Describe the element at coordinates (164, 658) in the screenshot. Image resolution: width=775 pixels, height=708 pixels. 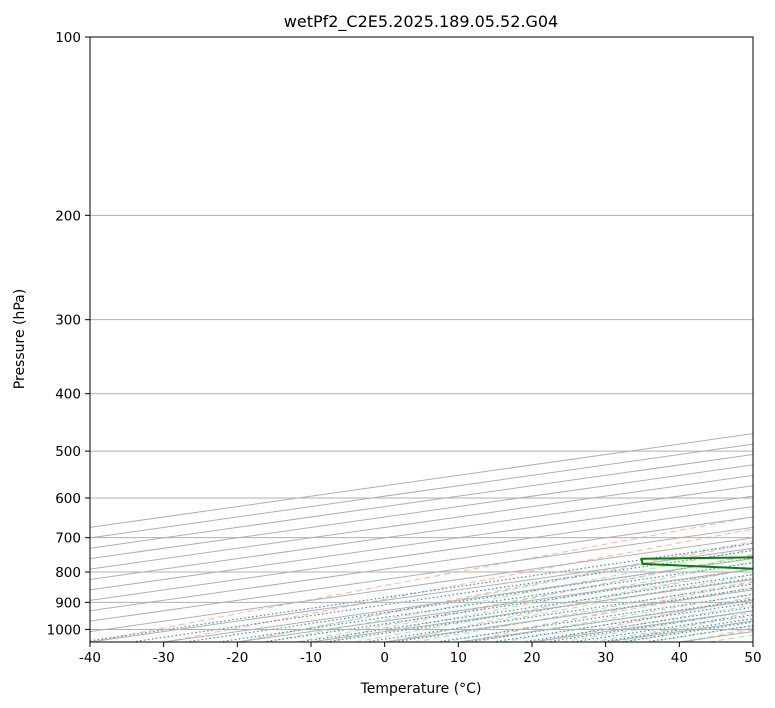
I see `x-tick-label: -30` at that location.